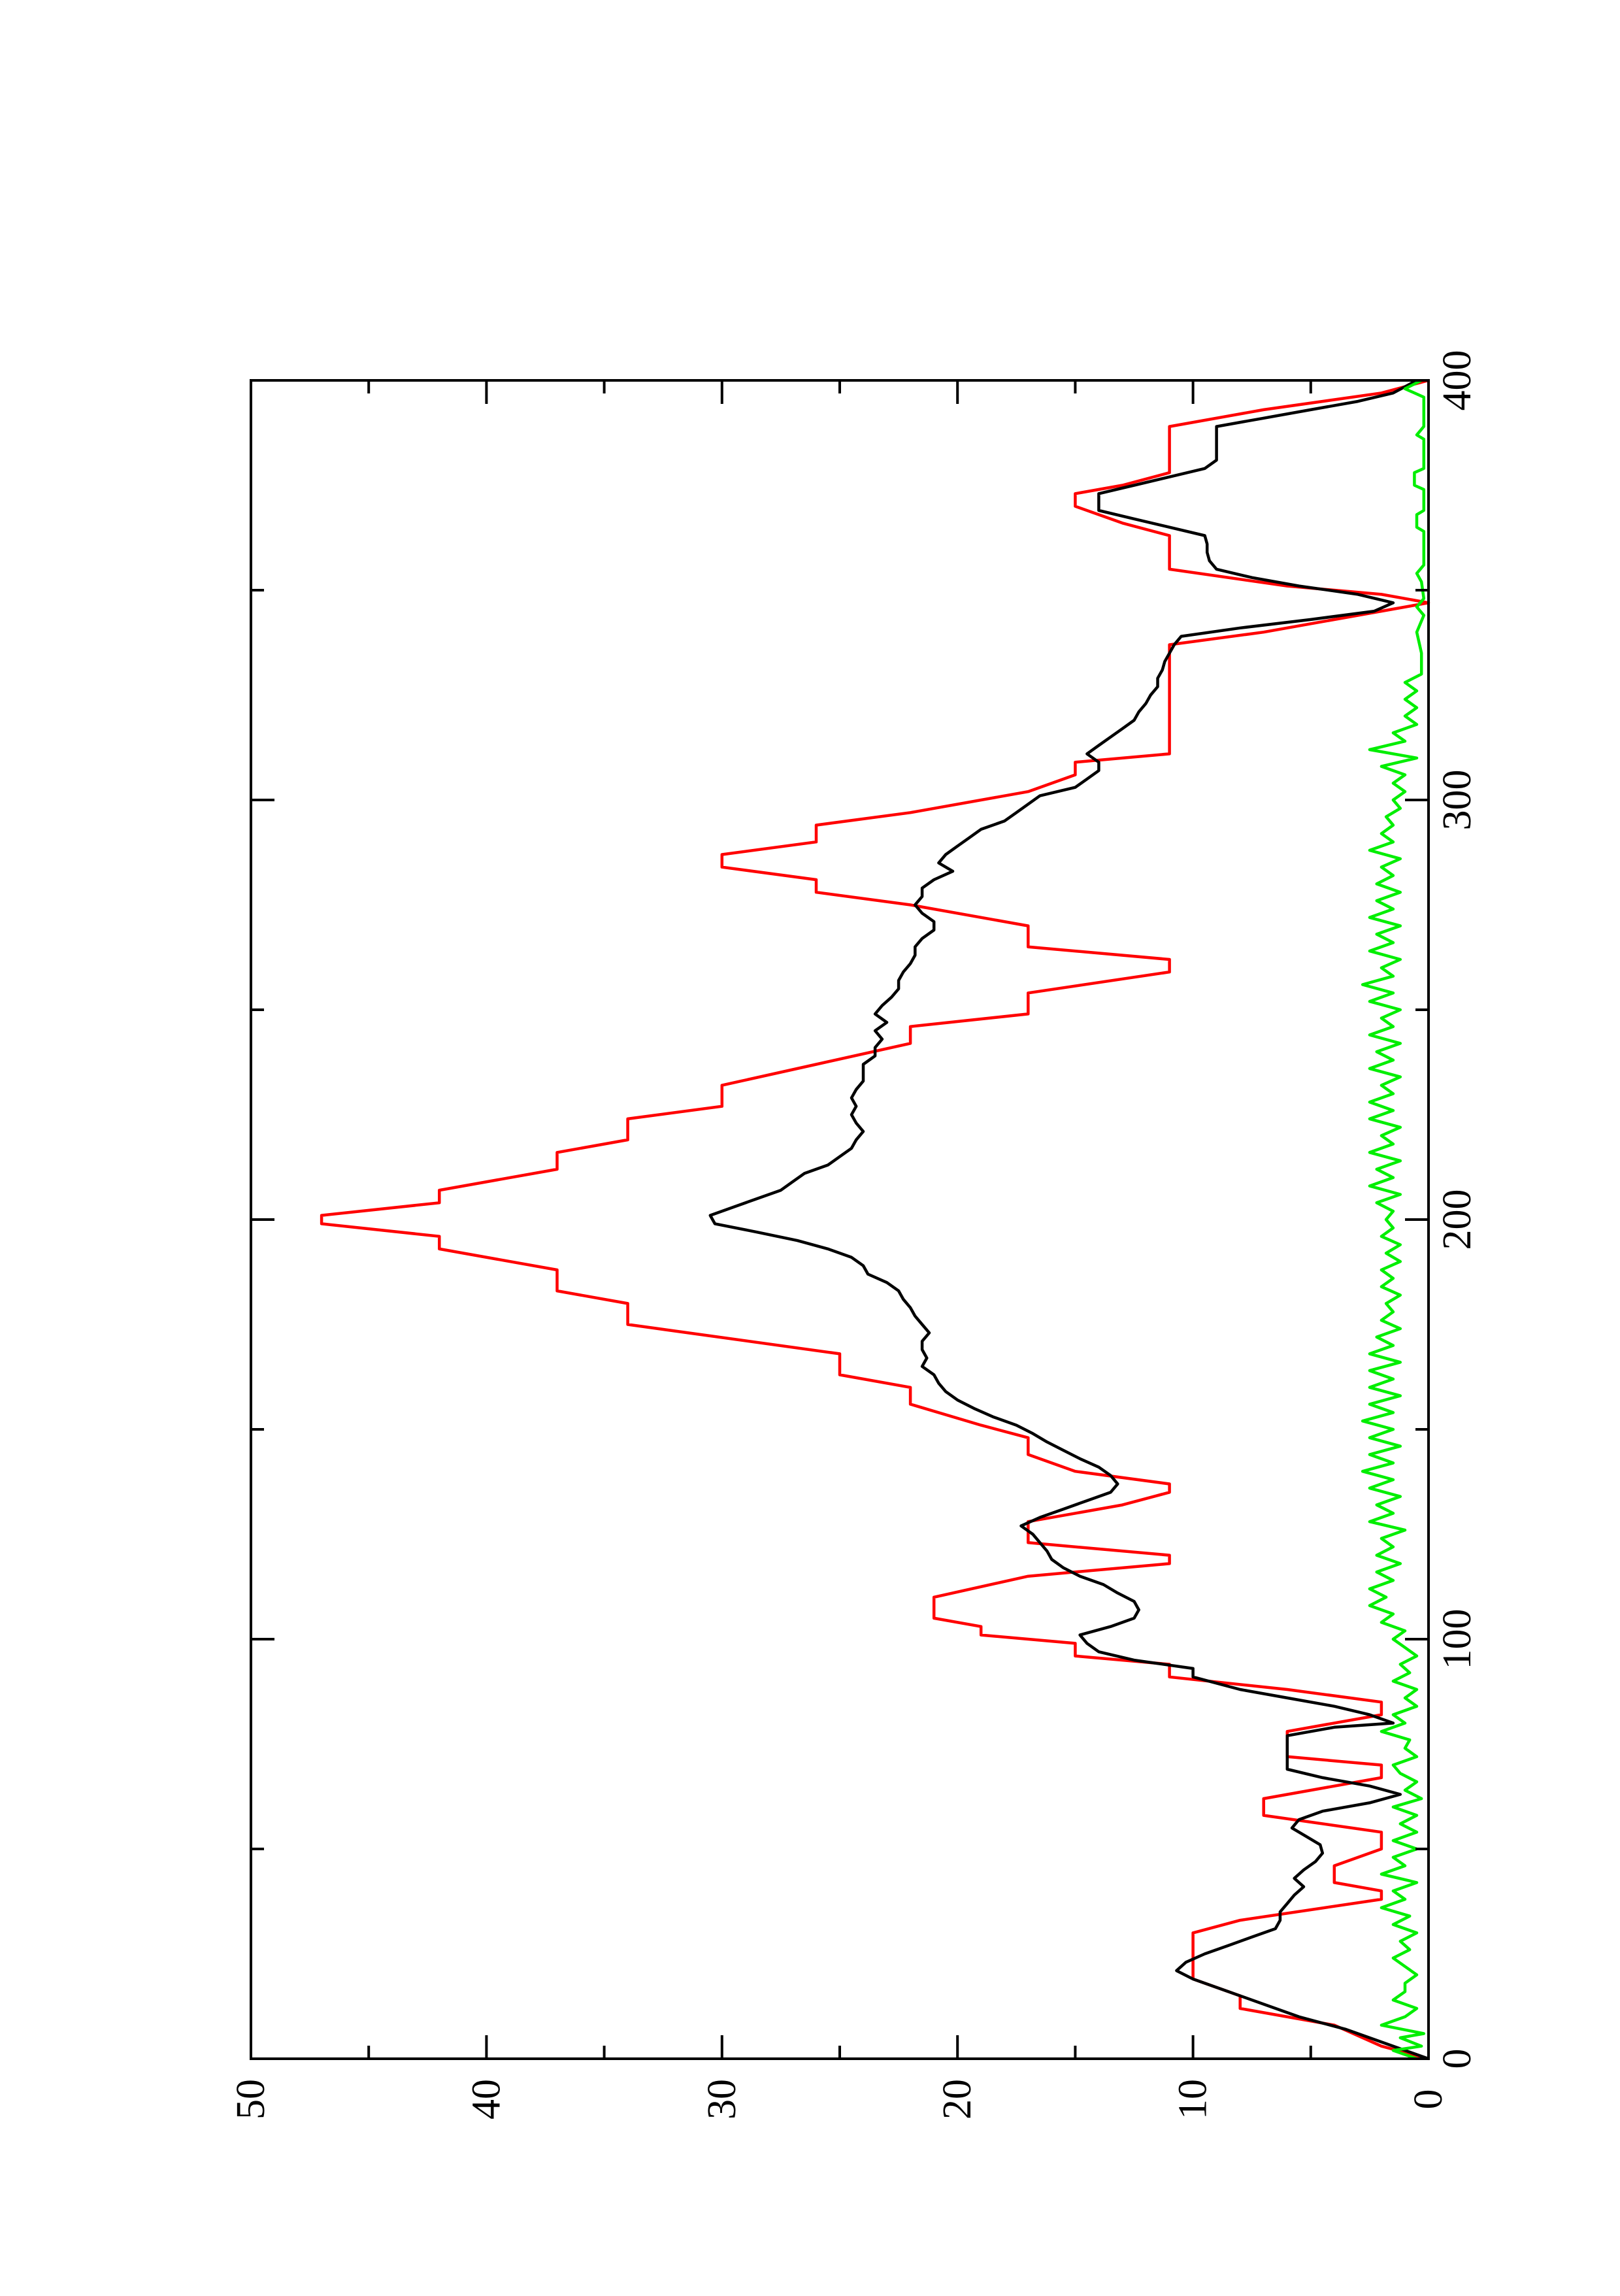  Describe the element at coordinates (722, 2099) in the screenshot. I see `y-tick-label-3: 30` at that location.